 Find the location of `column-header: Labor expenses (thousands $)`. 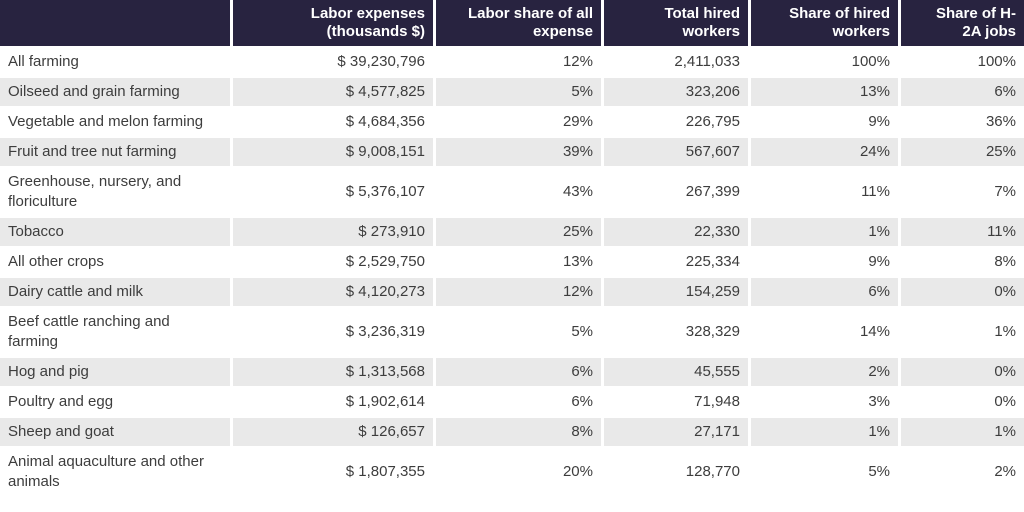

column-header: Labor expenses (thousands $) is located at coordinates (331, 24).